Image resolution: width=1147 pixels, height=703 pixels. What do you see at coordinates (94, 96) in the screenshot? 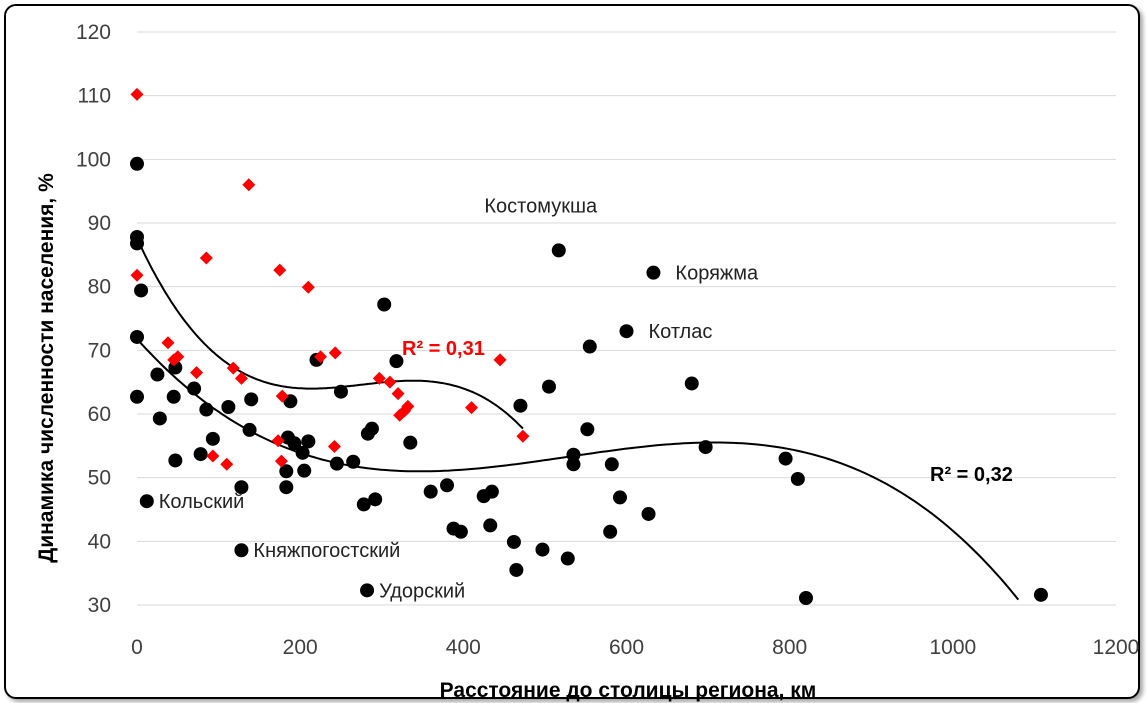
I see `y-tick-label: 110` at bounding box center [94, 96].